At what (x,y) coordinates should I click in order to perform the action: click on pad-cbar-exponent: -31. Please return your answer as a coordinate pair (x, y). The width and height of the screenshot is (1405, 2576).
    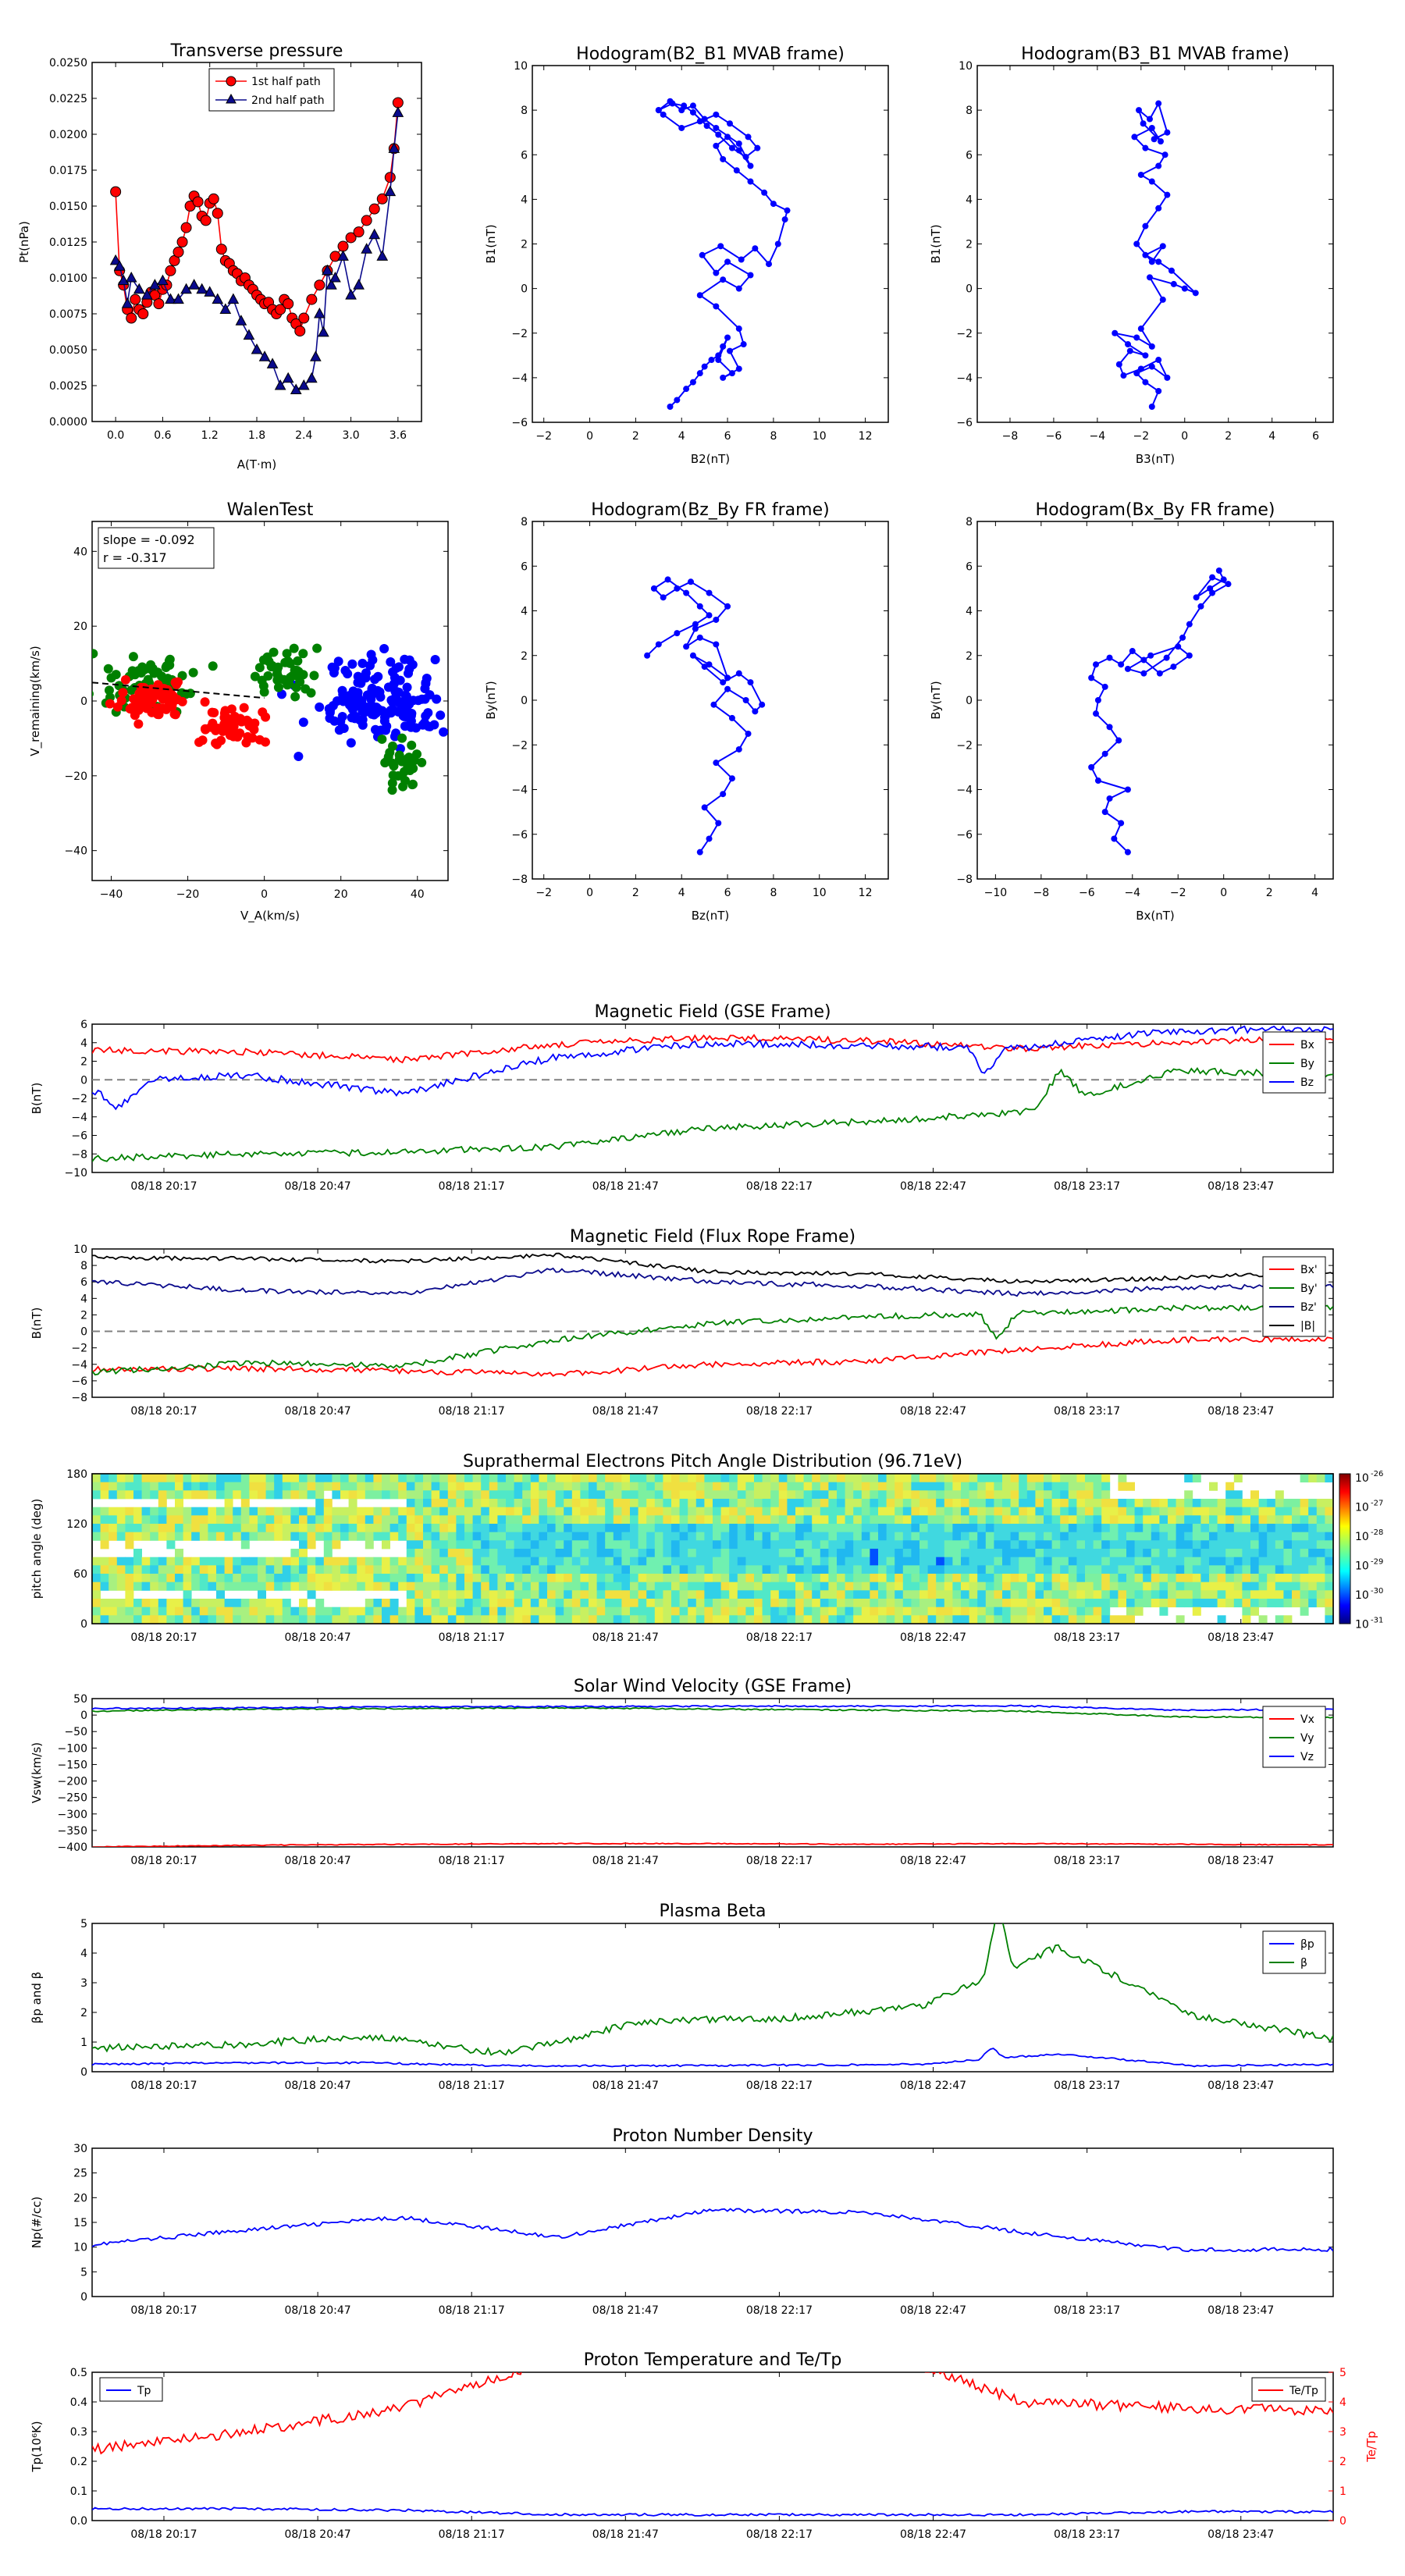
    Looking at the image, I should click on (1377, 1621).